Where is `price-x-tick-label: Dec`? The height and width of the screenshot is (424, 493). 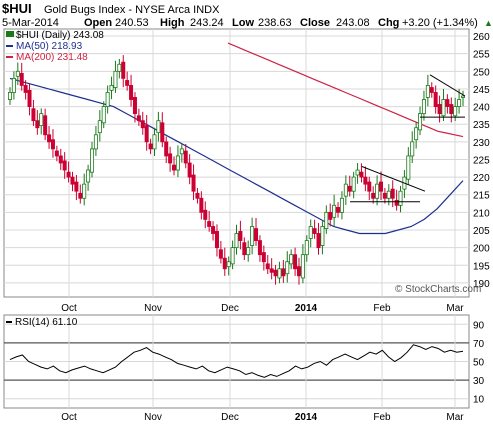 price-x-tick-label: Dec is located at coordinates (230, 308).